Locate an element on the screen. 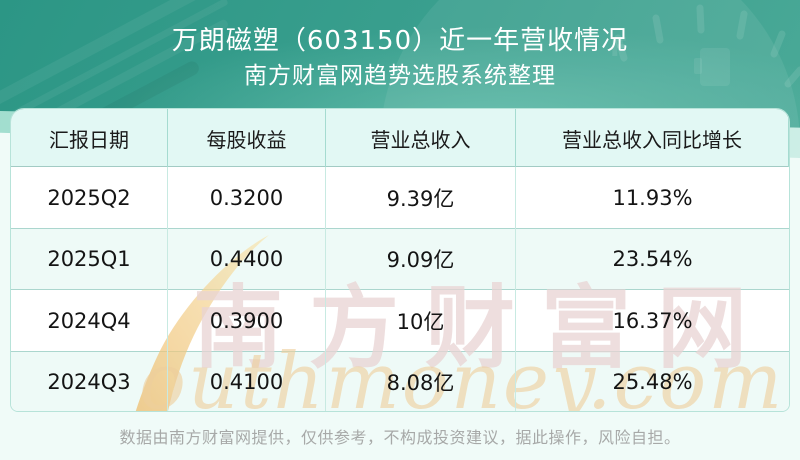  cell-growth: 11.93% is located at coordinates (652, 197).